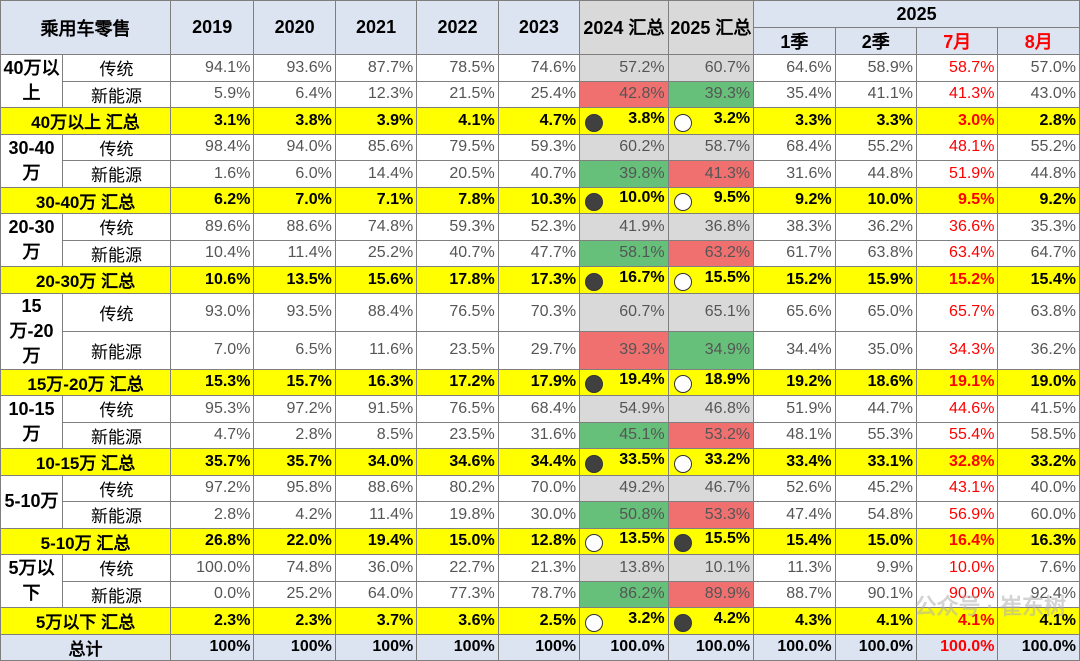 The width and height of the screenshot is (1080, 661). What do you see at coordinates (212, 94) in the screenshot?
I see `year-share-cell: 5.9%` at bounding box center [212, 94].